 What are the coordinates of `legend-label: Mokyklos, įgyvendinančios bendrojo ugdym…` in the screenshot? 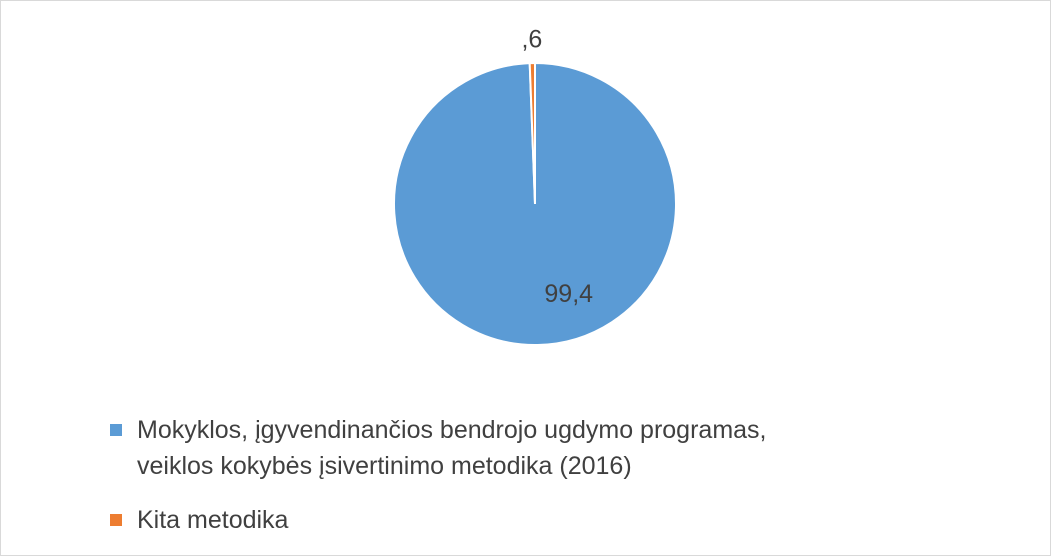 It's located at (452, 448).